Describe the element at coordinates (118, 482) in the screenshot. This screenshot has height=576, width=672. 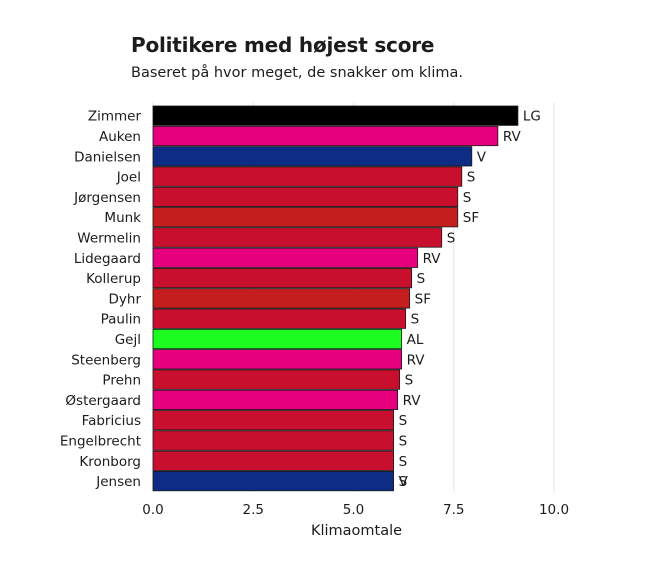
I see `category-label-18: Jensen` at that location.